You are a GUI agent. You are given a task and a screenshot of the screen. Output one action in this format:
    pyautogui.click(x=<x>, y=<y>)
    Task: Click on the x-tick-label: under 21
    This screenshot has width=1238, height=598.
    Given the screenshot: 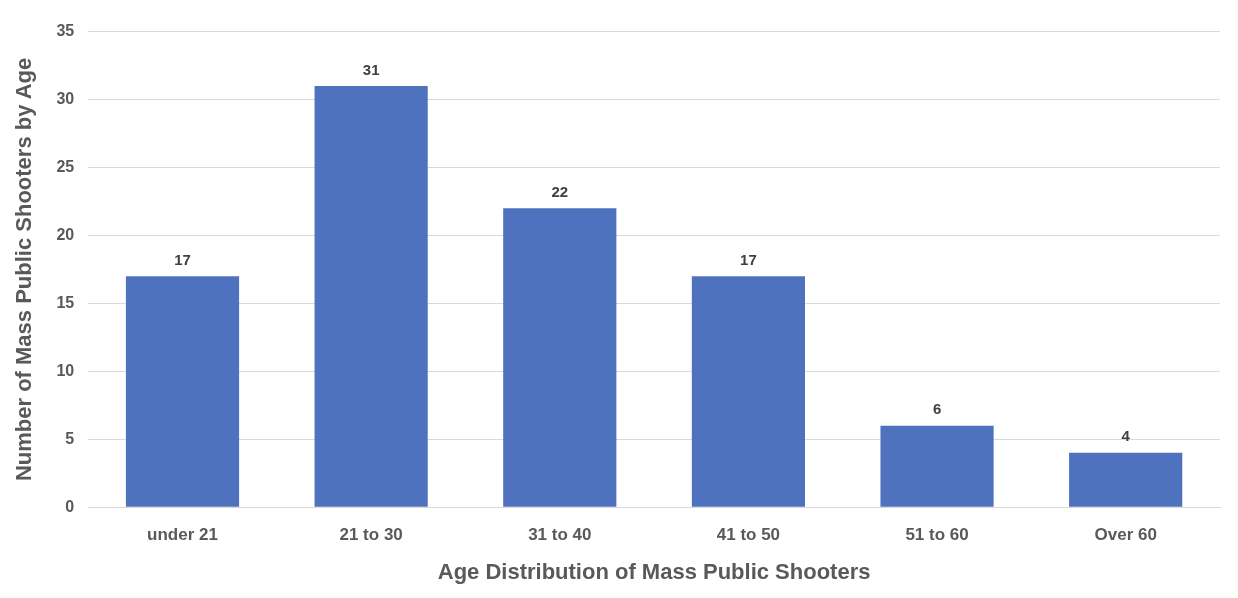 What is the action you would take?
    pyautogui.click(x=182, y=535)
    